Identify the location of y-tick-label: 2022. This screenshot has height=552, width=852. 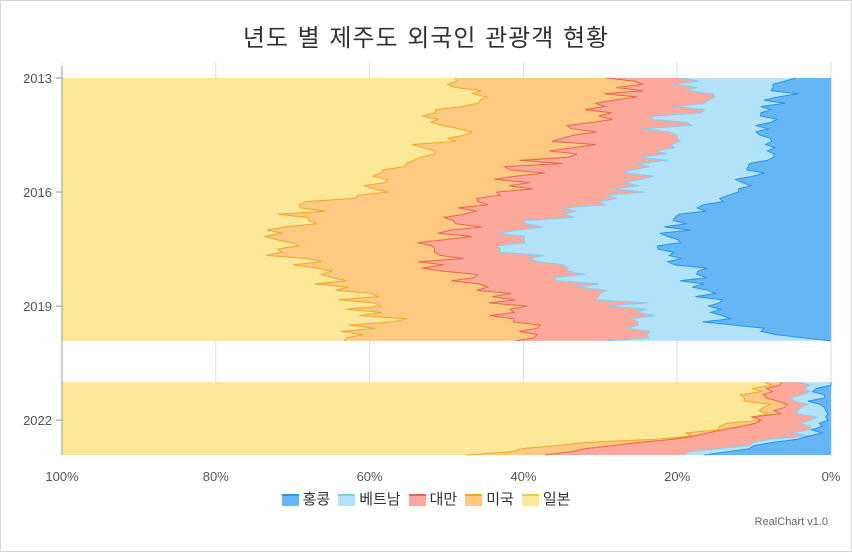
(37, 420).